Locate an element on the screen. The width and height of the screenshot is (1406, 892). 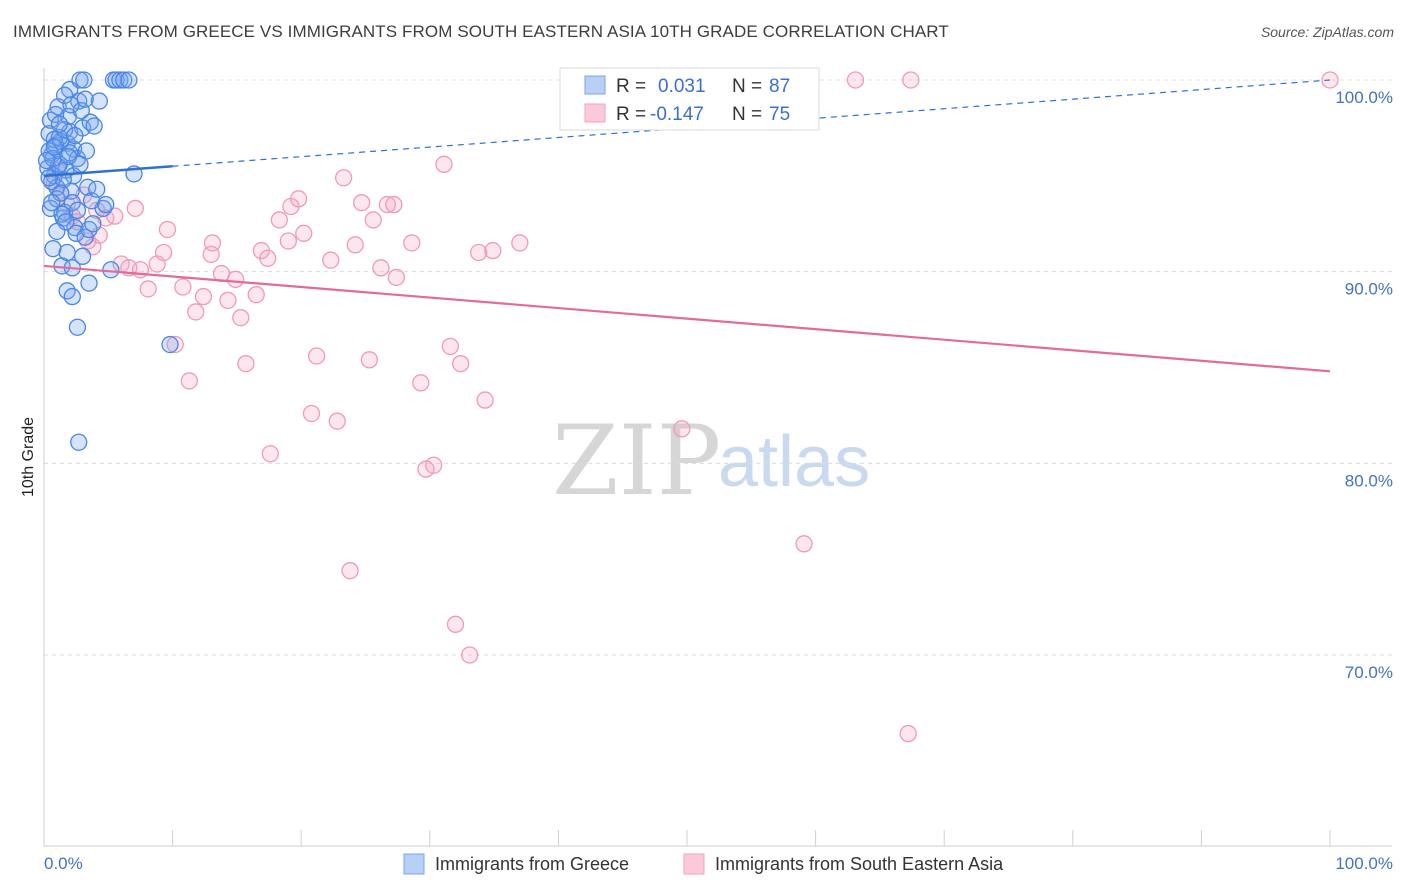
y-tick-label: 90.0% is located at coordinates (1369, 289).